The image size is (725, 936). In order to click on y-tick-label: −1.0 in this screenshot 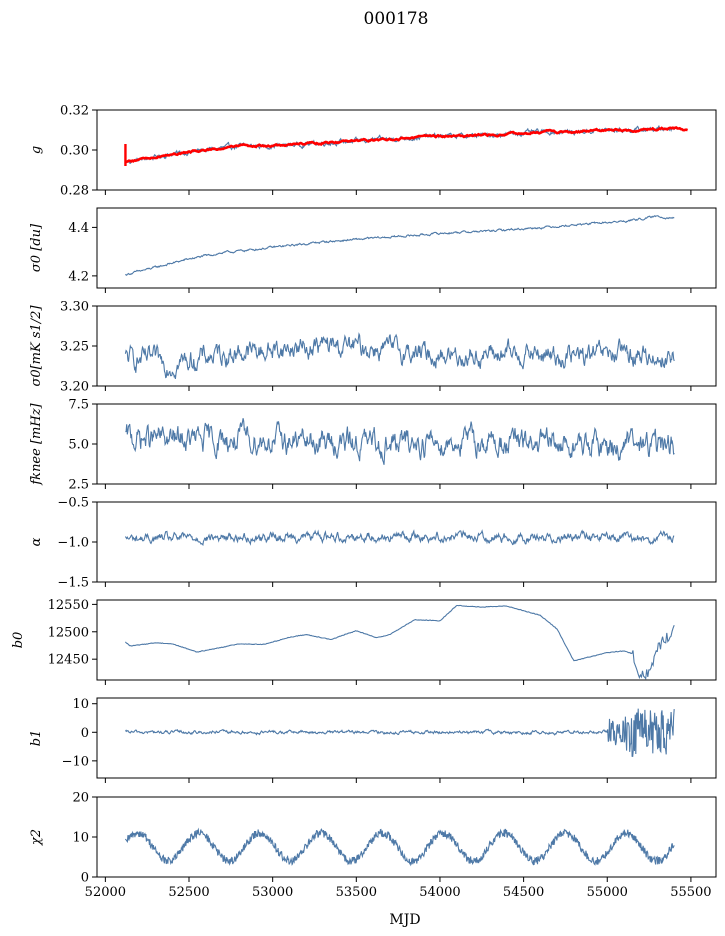, I will do `click(73, 543)`.